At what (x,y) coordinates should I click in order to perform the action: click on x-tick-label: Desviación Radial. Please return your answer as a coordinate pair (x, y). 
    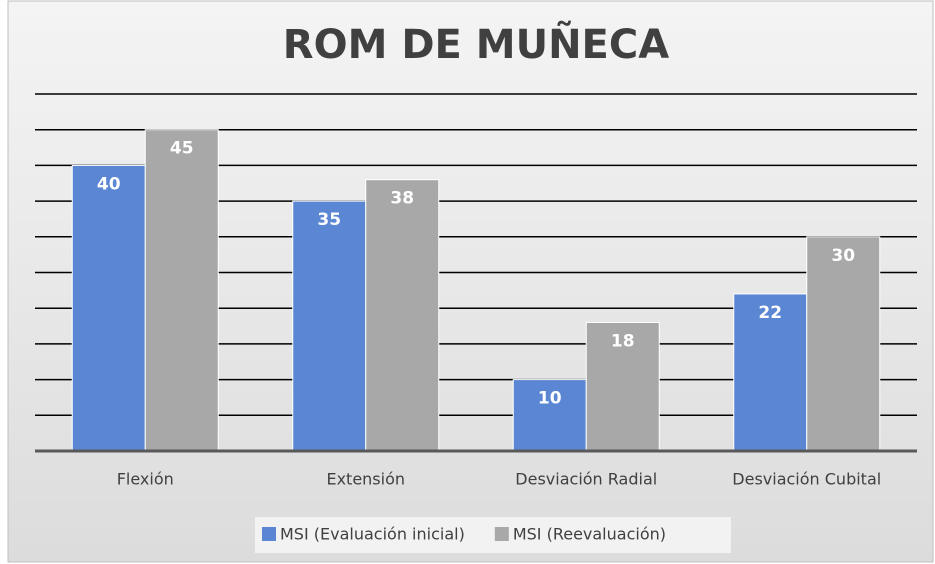
    Looking at the image, I should click on (586, 479).